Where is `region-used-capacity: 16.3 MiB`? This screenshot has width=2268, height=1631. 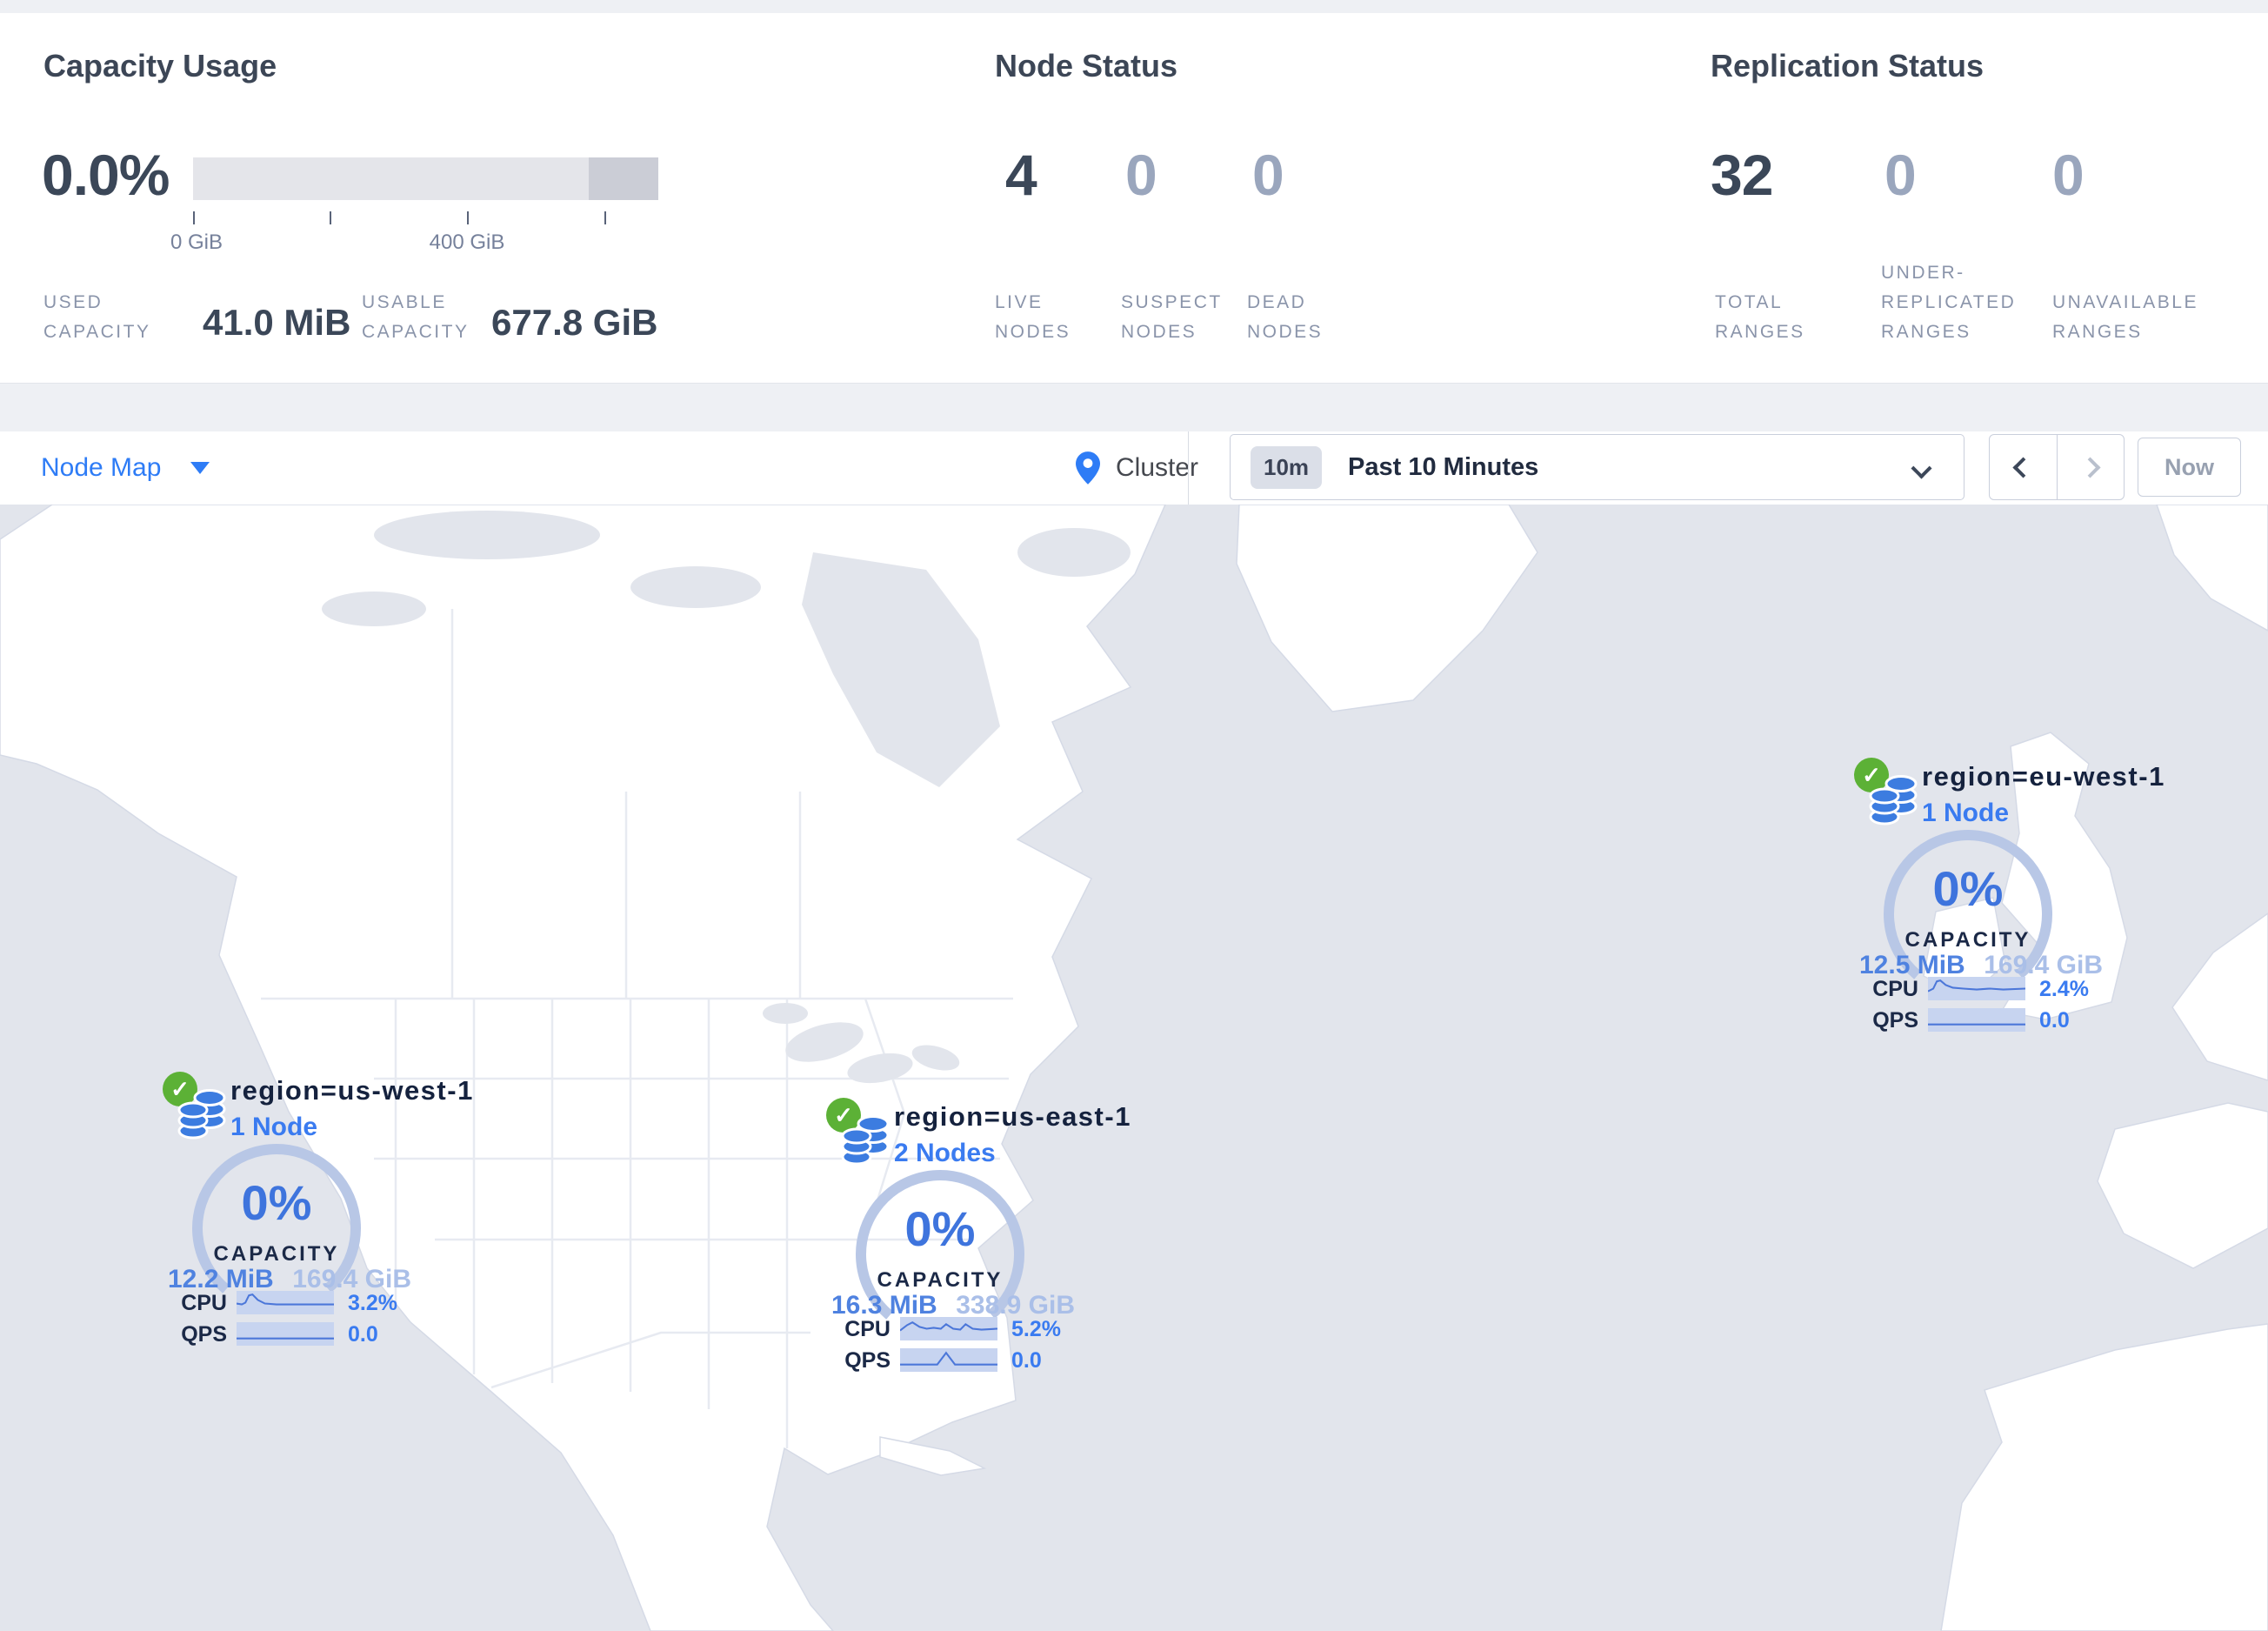
region-used-capacity: 16.3 MiB is located at coordinates (884, 1305).